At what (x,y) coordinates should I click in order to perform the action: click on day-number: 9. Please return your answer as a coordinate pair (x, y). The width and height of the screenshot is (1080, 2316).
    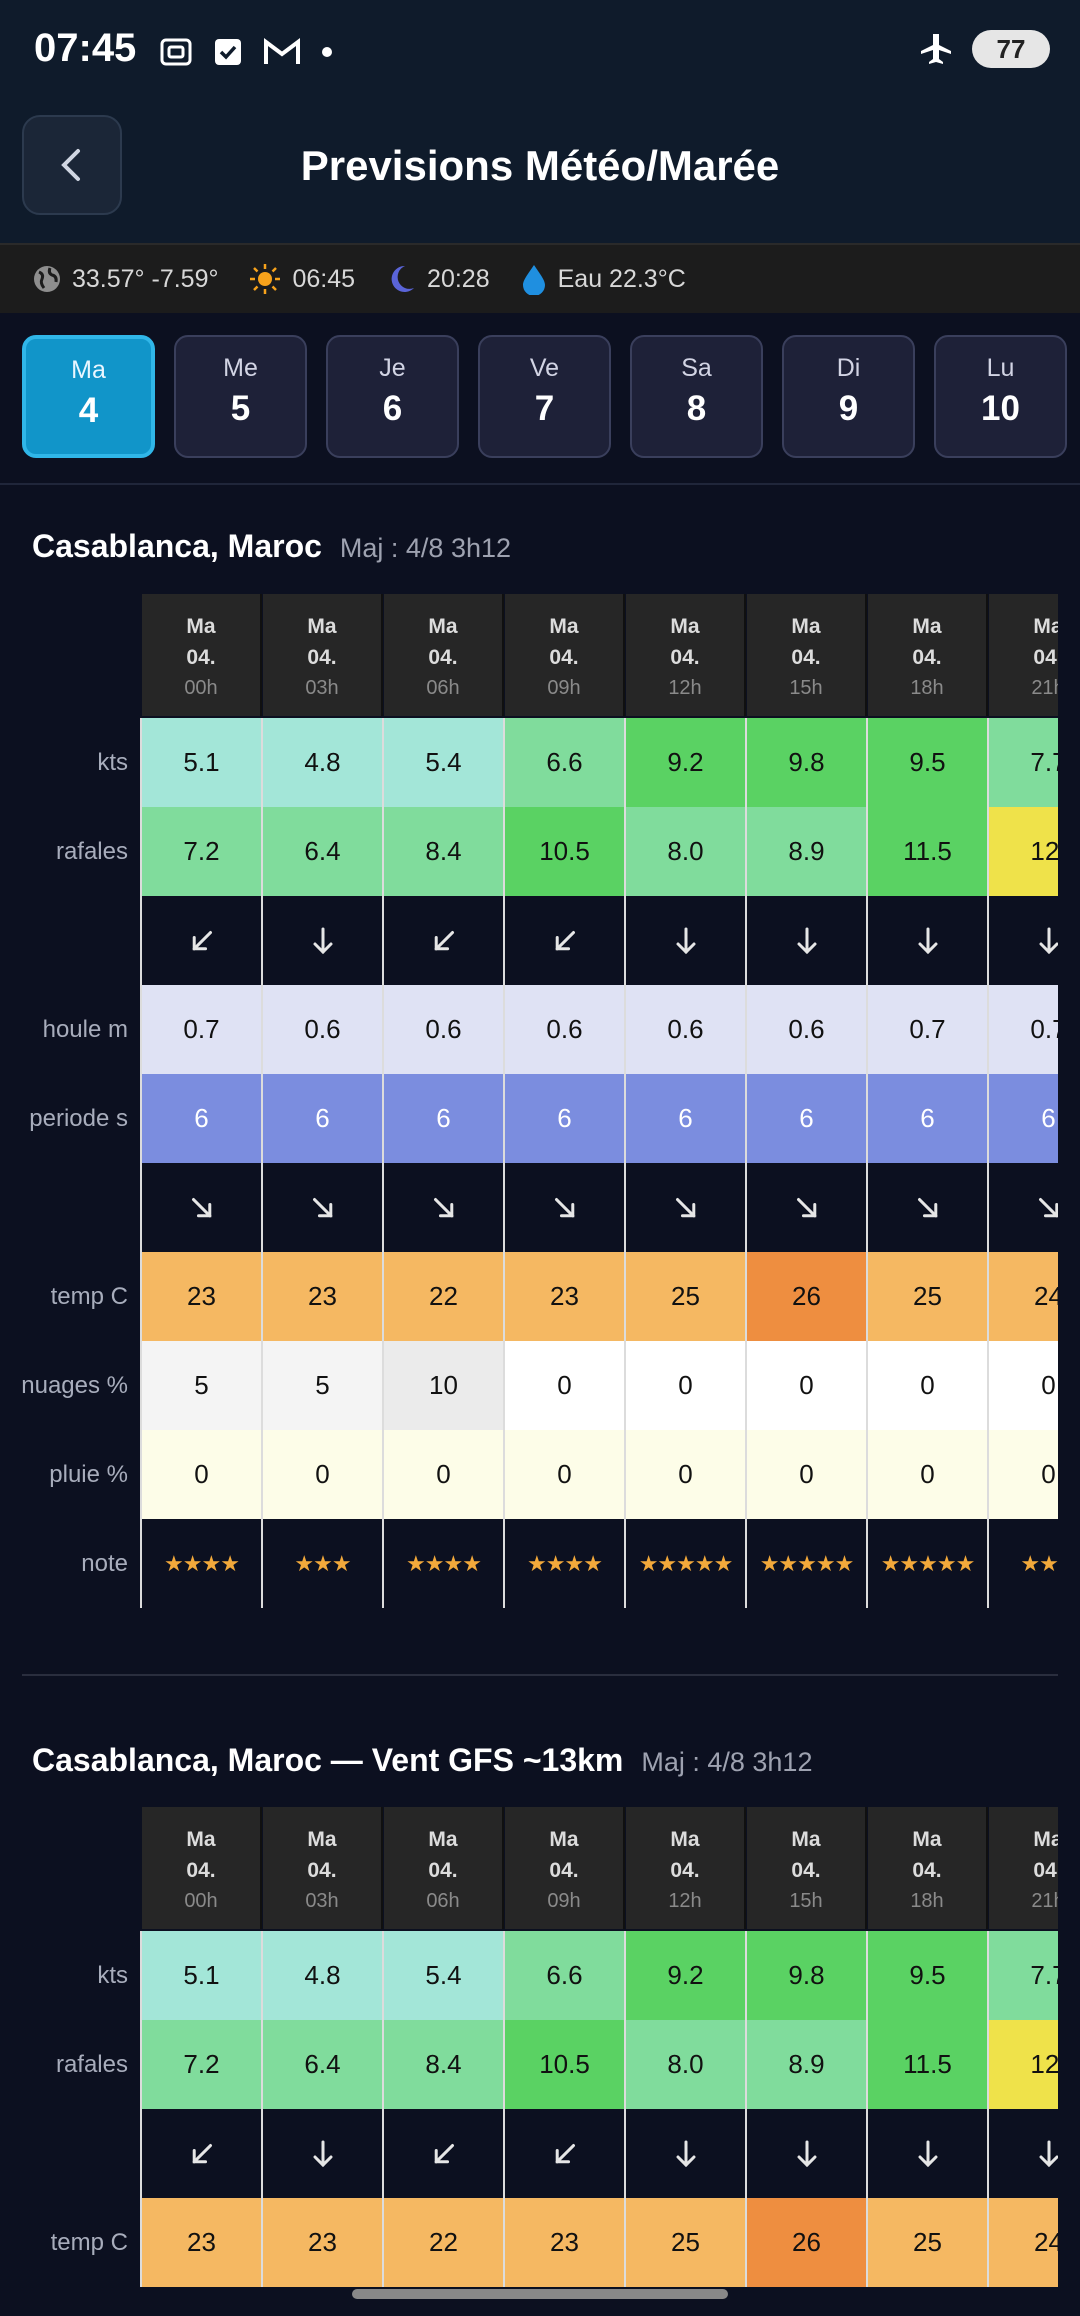
    Looking at the image, I should click on (848, 408).